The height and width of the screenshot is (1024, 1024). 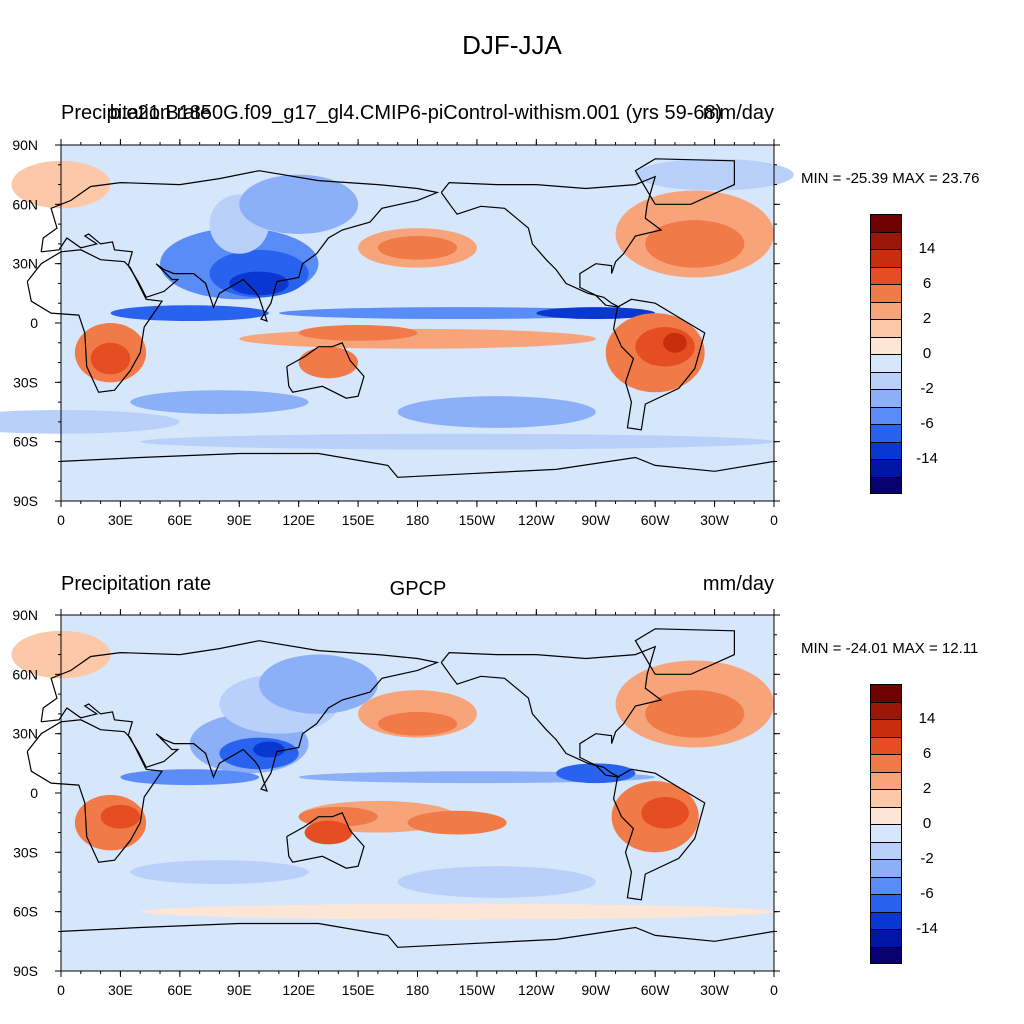 What do you see at coordinates (512, 45) in the screenshot?
I see `figure-title: DJF-JJA` at bounding box center [512, 45].